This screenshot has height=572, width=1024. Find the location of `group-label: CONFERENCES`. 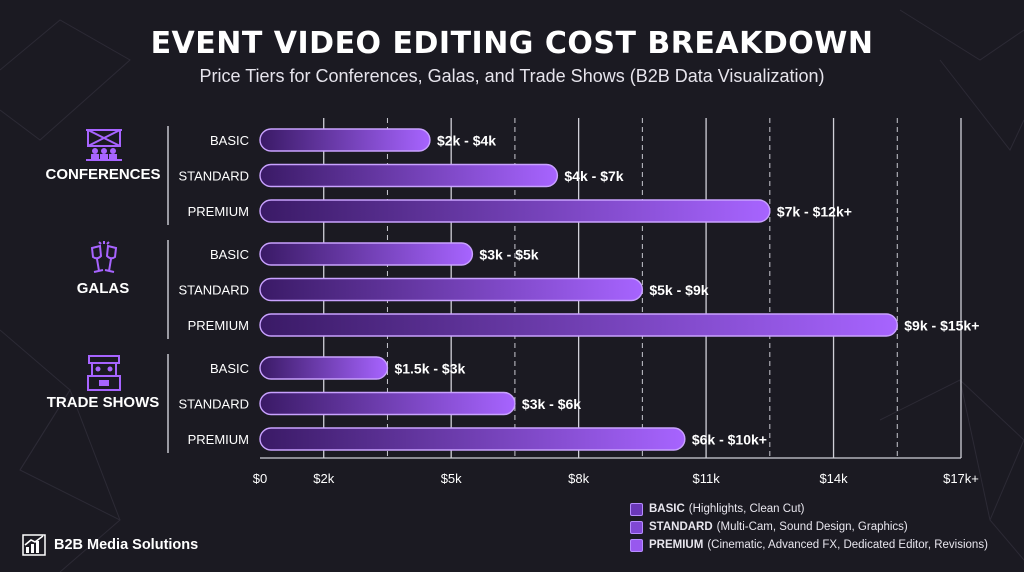

group-label: CONFERENCES is located at coordinates (103, 174).